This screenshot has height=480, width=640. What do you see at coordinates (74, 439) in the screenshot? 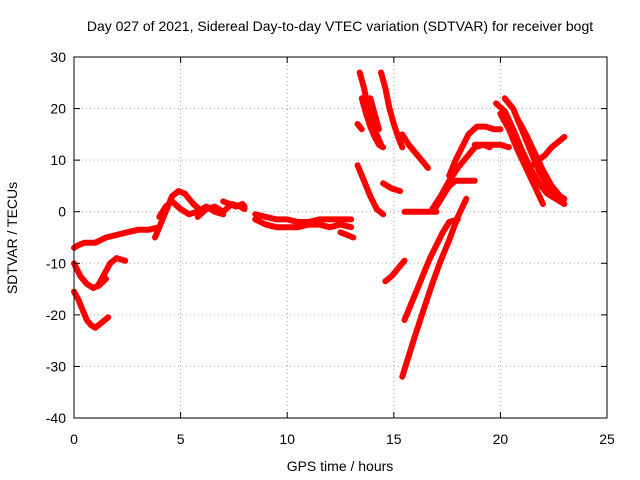
I see `x-tick-label: 0` at bounding box center [74, 439].